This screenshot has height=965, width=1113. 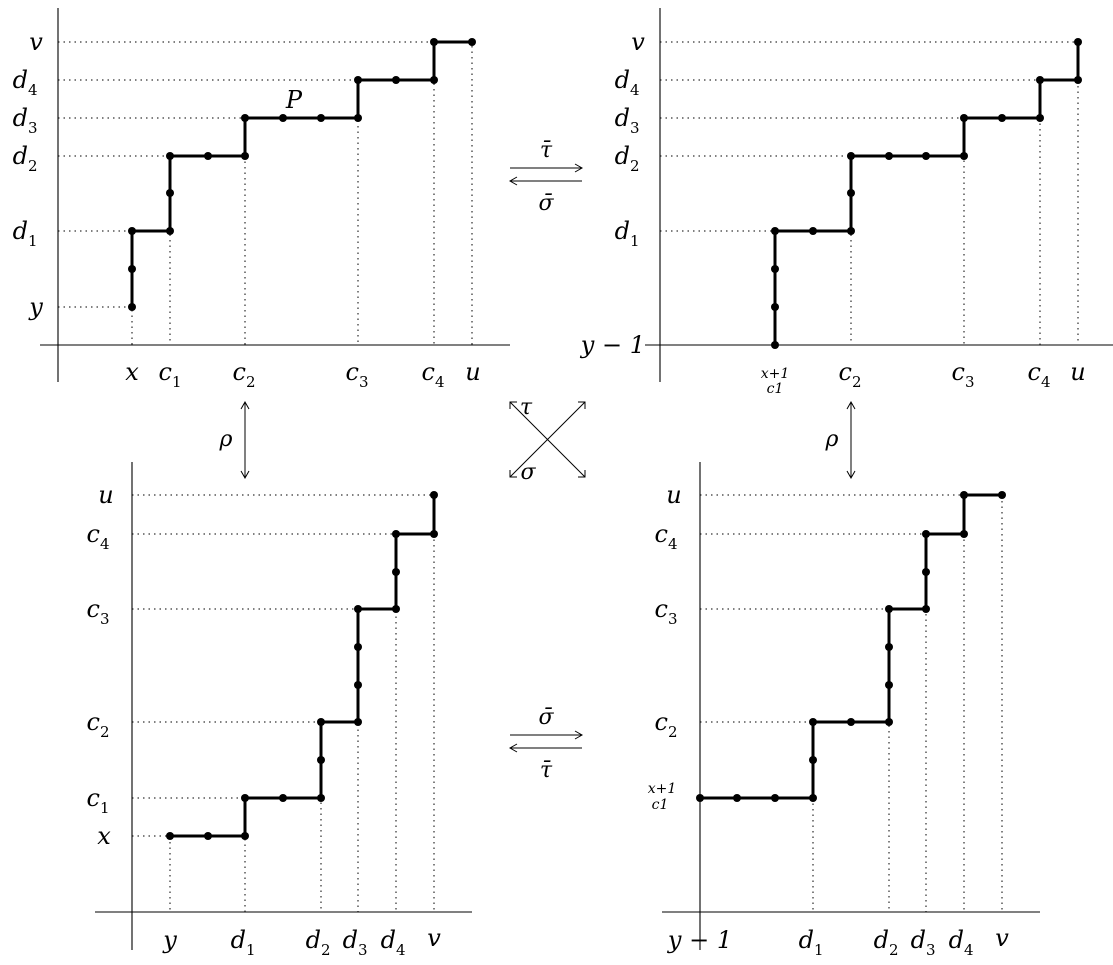 What do you see at coordinates (546, 177) in the screenshot?
I see `arrows-top-horizontal: τ̄ σ̄` at bounding box center [546, 177].